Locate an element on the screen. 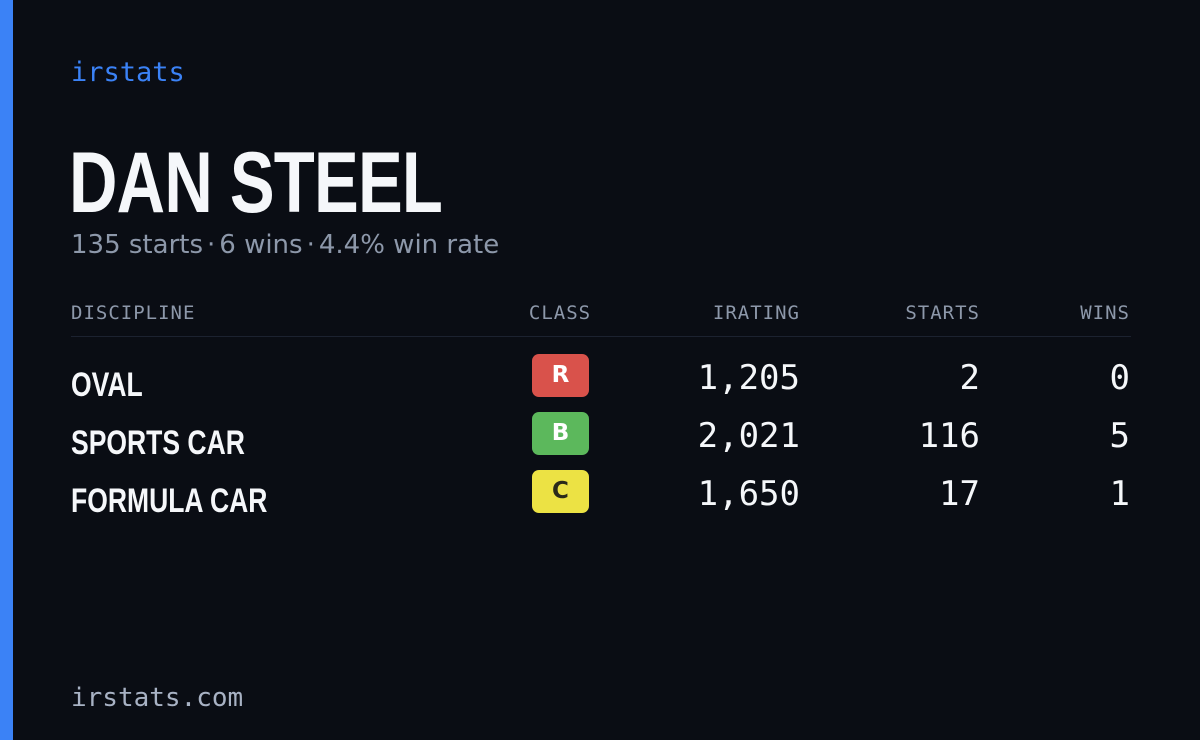 The height and width of the screenshot is (740, 1200). wins-value: 1 is located at coordinates (1119, 494).